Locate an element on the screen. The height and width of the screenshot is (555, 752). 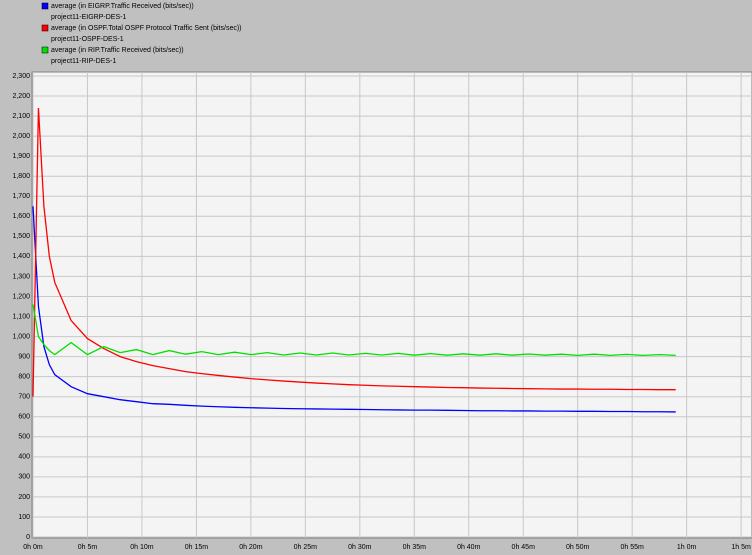
y-tick-label: 200 is located at coordinates (24, 497).